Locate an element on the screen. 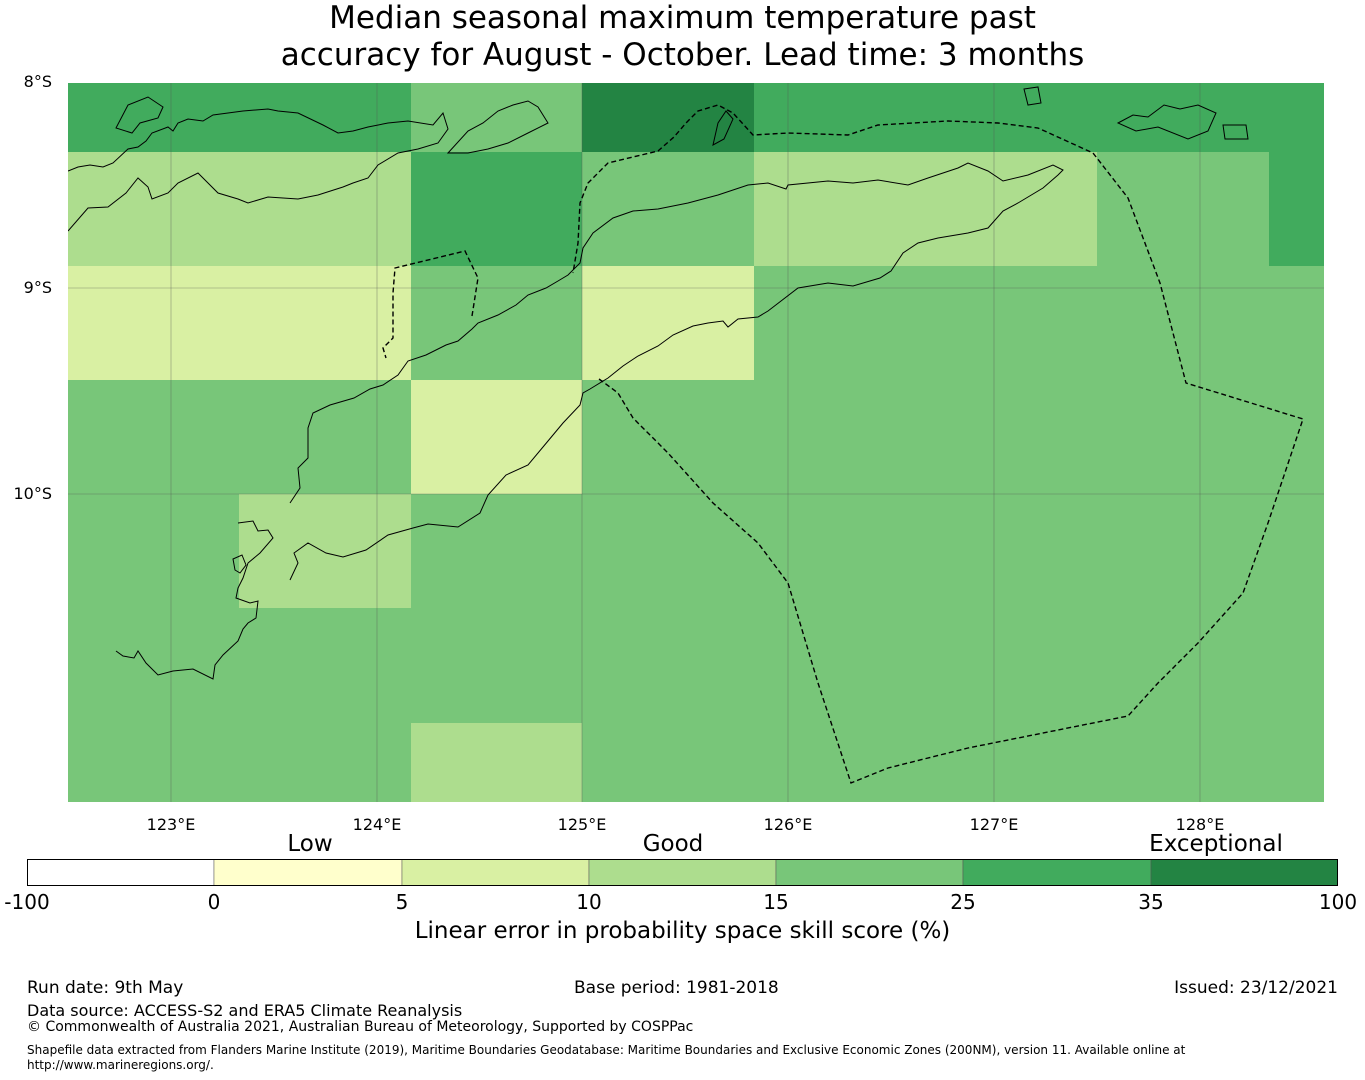 This screenshot has width=1365, height=1080. issued-date: Issued: 23/12/2021 is located at coordinates (1256, 988).